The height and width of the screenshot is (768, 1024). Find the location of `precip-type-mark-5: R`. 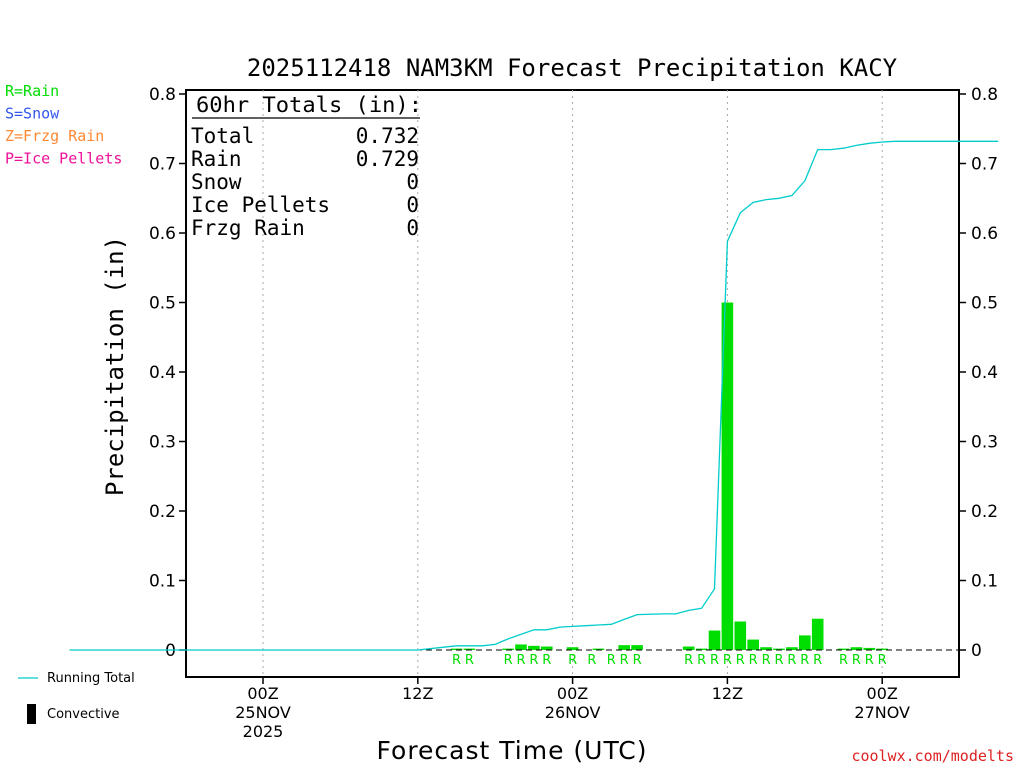

precip-type-mark-5: R is located at coordinates (546, 660).